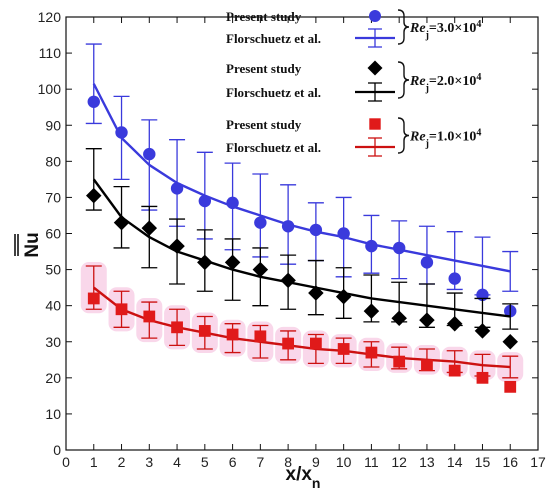  What do you see at coordinates (452, 81) in the screenshot?
I see `legend-re-value: =2.0×10` at bounding box center [452, 81].